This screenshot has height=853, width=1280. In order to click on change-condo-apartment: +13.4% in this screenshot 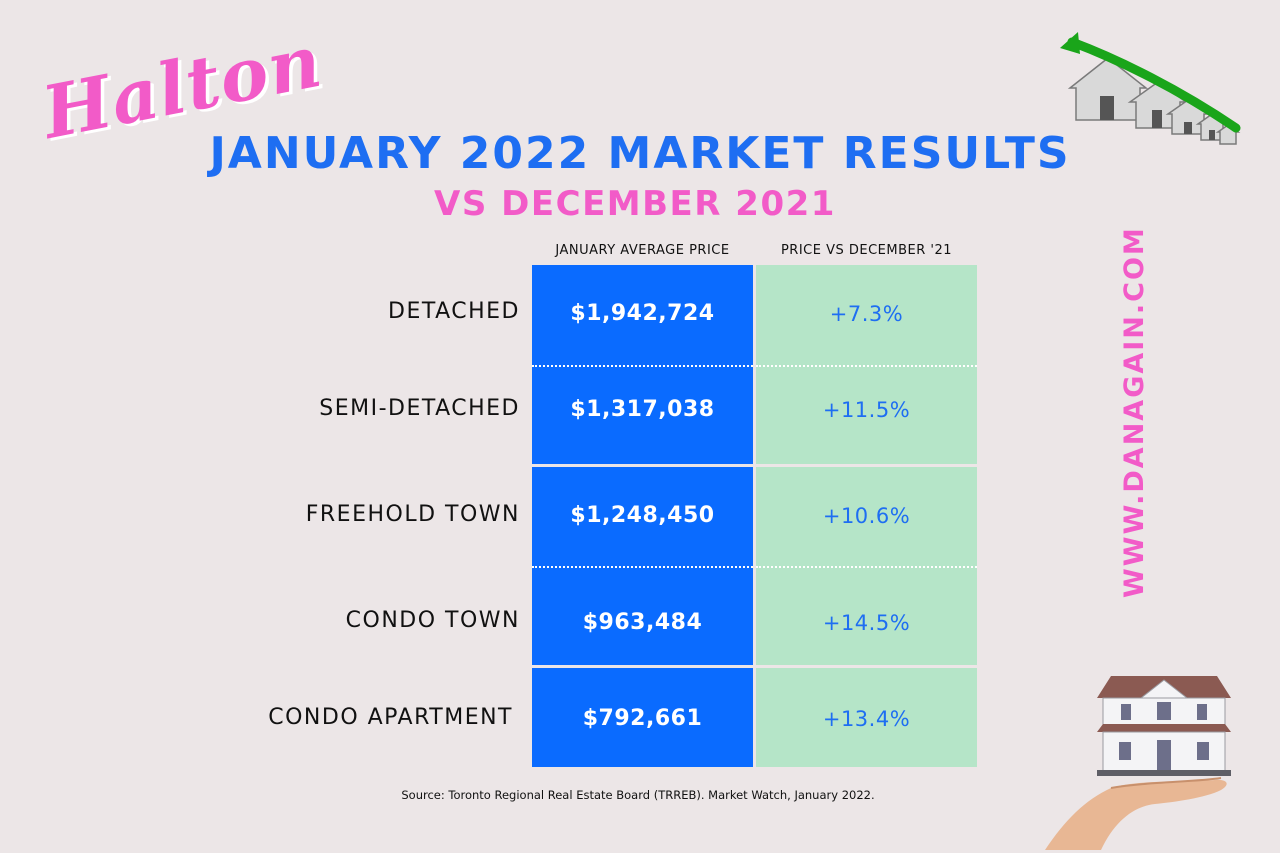, I will do `click(866, 719)`.